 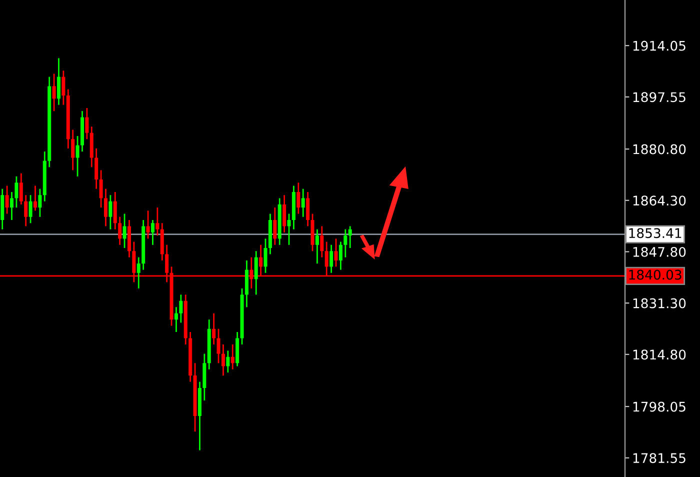 What do you see at coordinates (659, 303) in the screenshot?
I see `y-tick-label: 1831.30` at bounding box center [659, 303].